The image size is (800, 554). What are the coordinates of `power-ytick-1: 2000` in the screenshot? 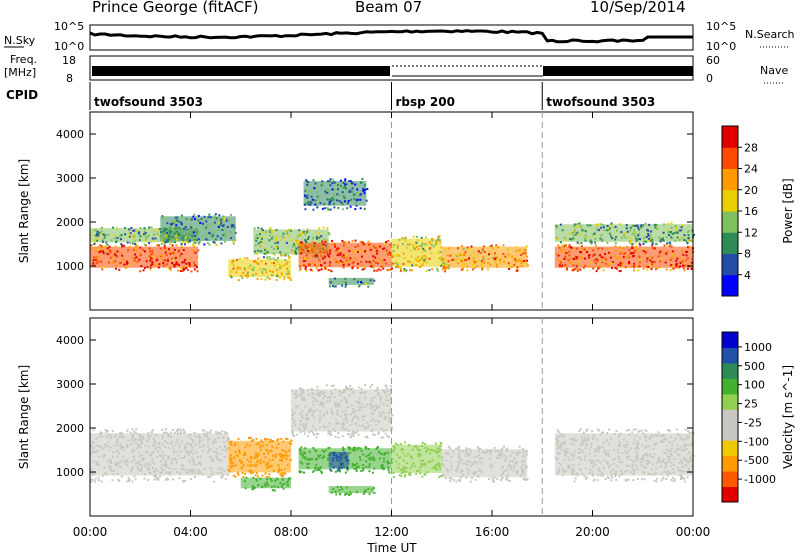 It's located at (70, 222).